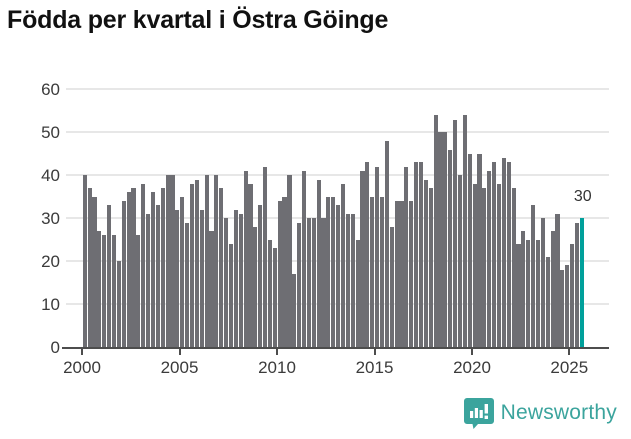 This screenshot has width=631, height=439. What do you see at coordinates (50, 262) in the screenshot?
I see `y-tick-label: 20` at bounding box center [50, 262].